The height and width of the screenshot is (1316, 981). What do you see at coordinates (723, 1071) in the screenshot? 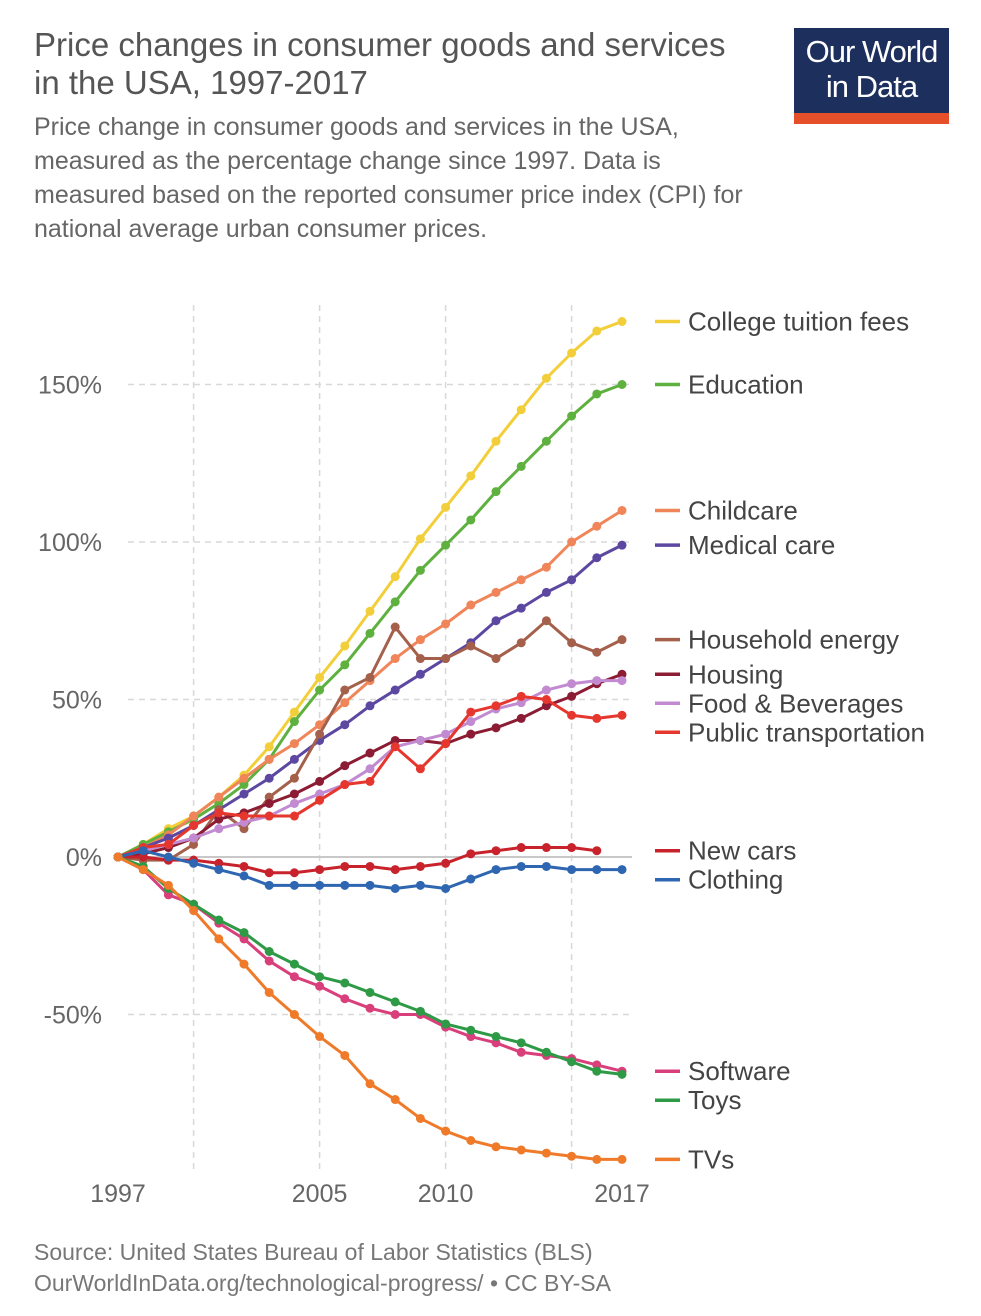
I see `series-label: Software` at bounding box center [723, 1071].